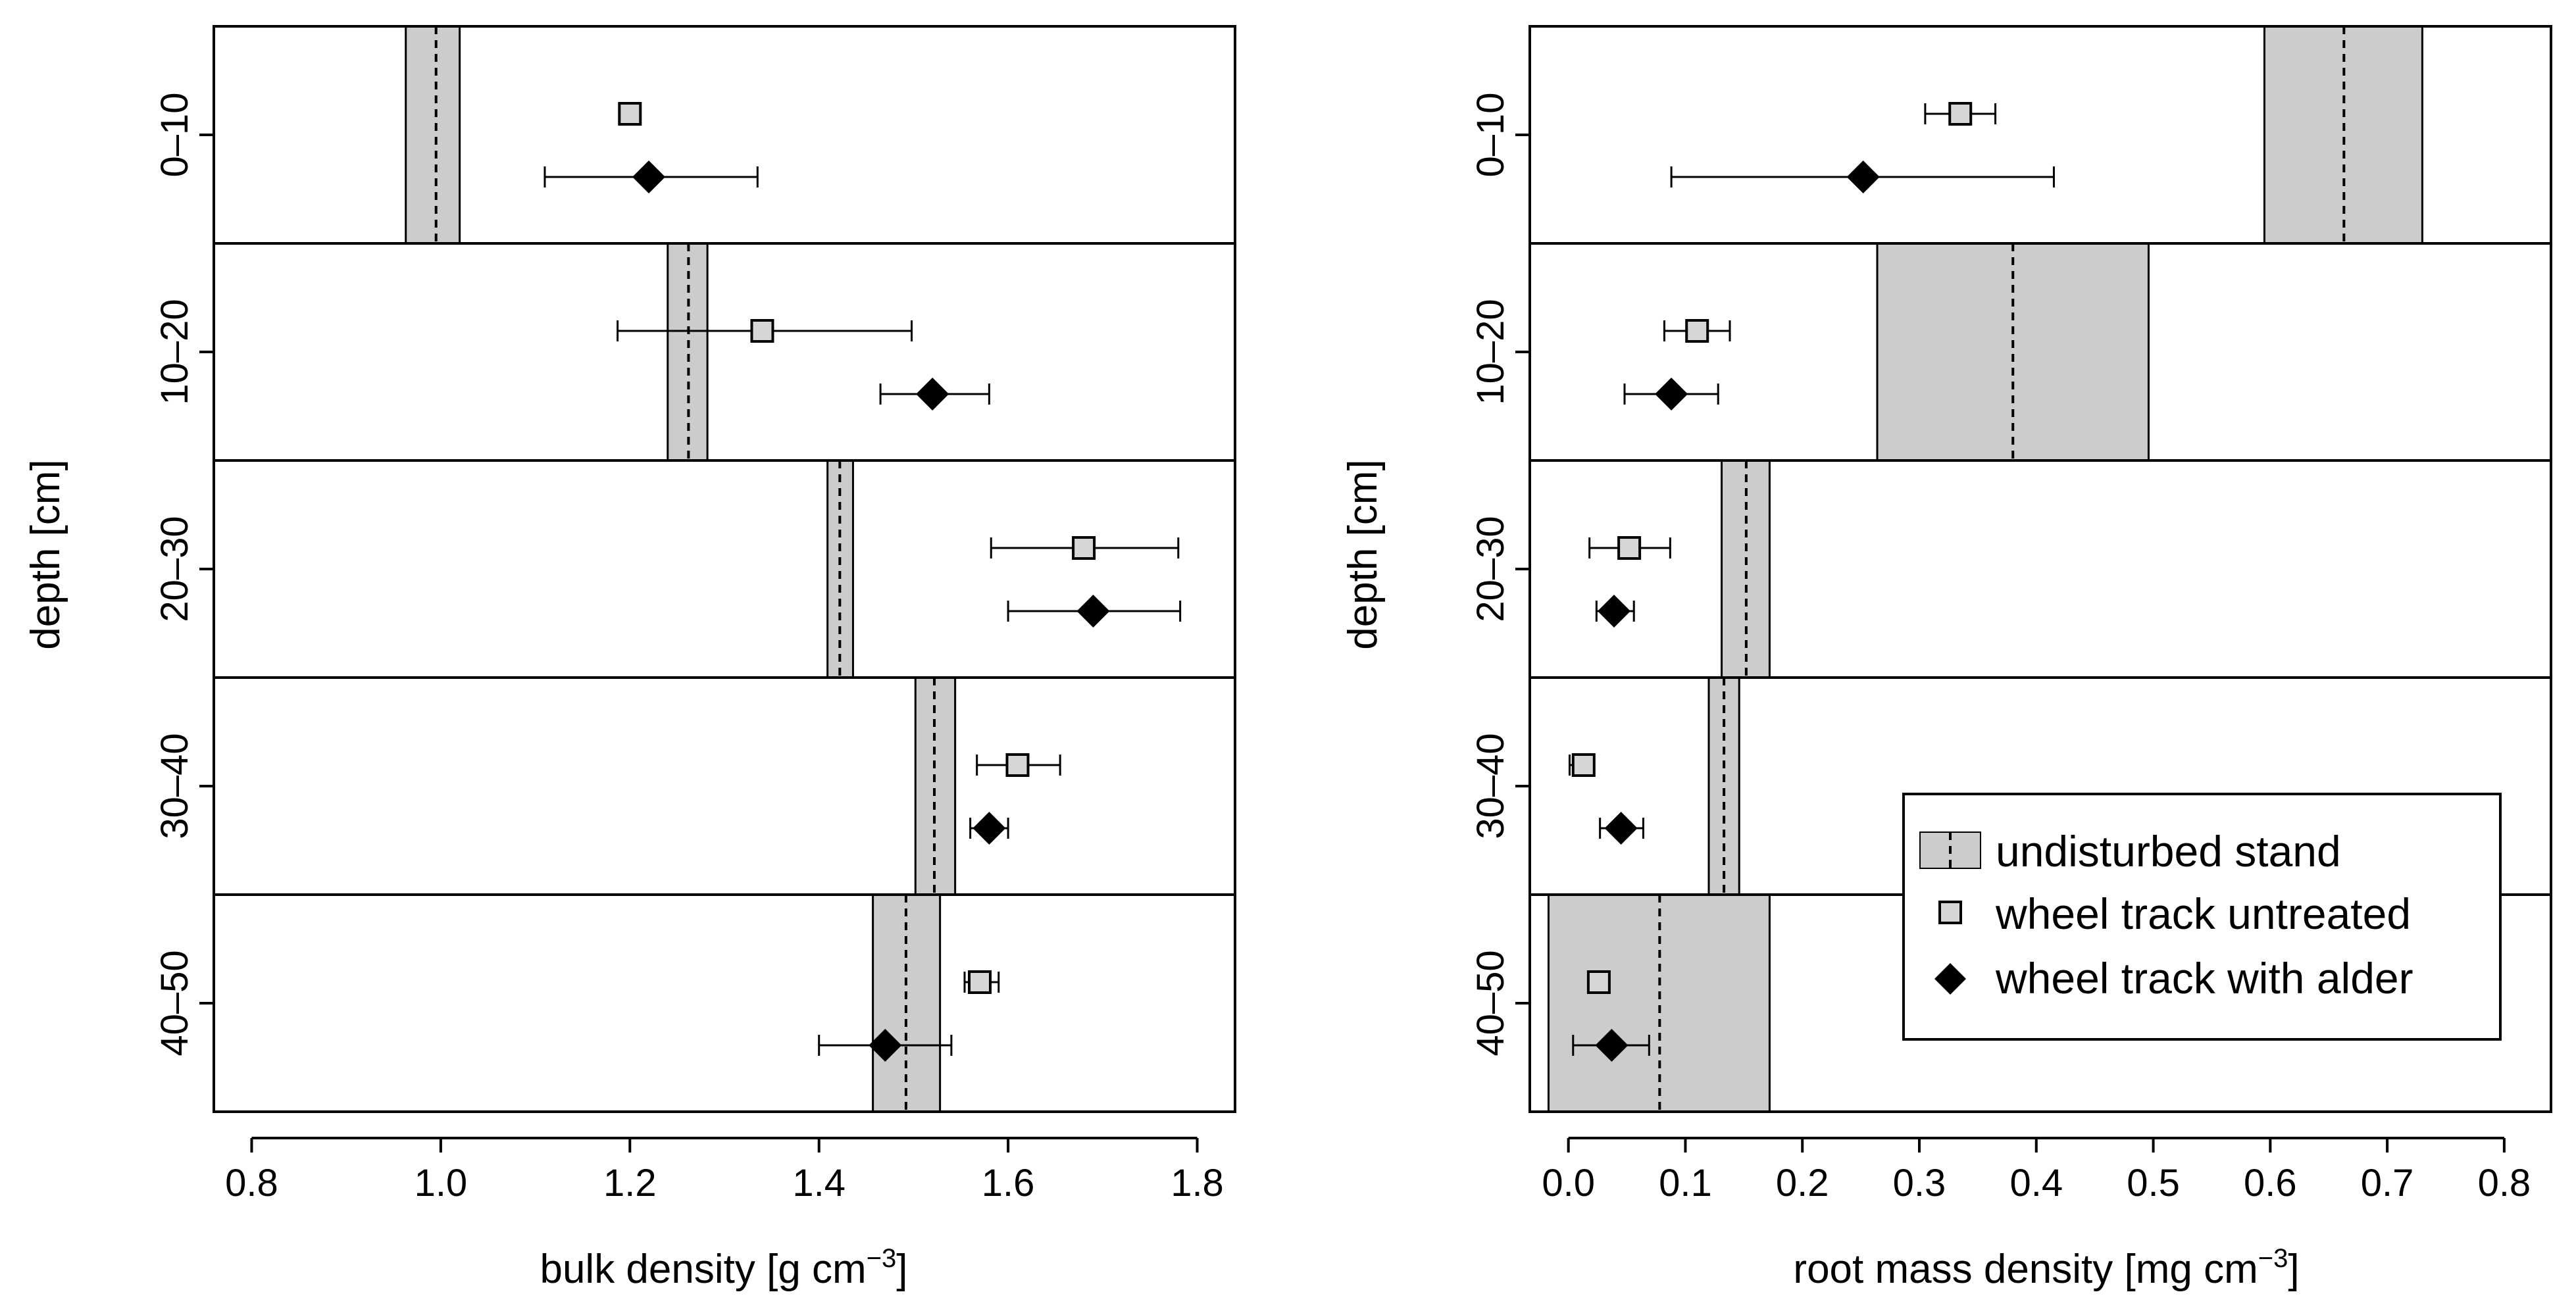  What do you see at coordinates (442, 1183) in the screenshot?
I see `x-tick-label: 1.0` at bounding box center [442, 1183].